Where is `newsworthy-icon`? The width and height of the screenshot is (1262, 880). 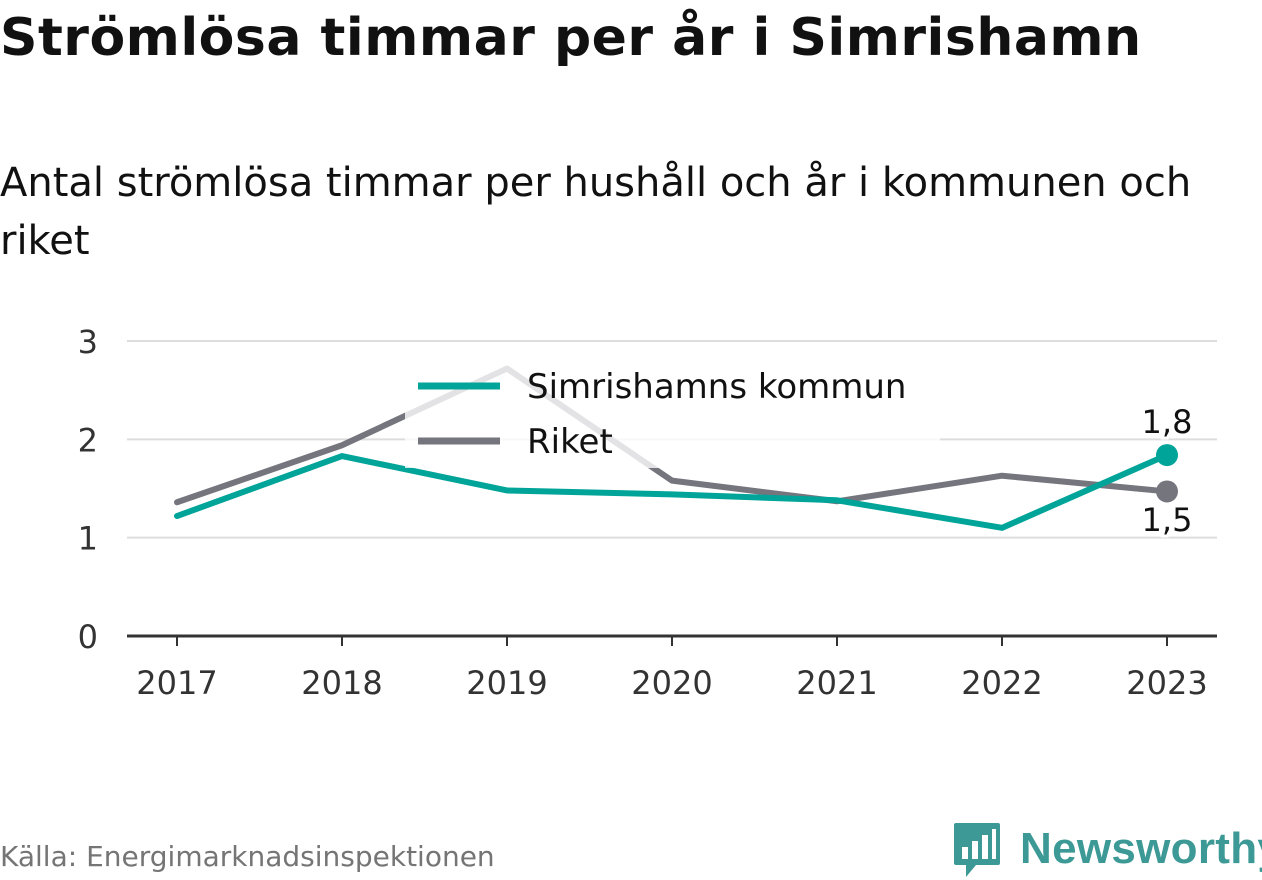
newsworthy-icon is located at coordinates (977, 850).